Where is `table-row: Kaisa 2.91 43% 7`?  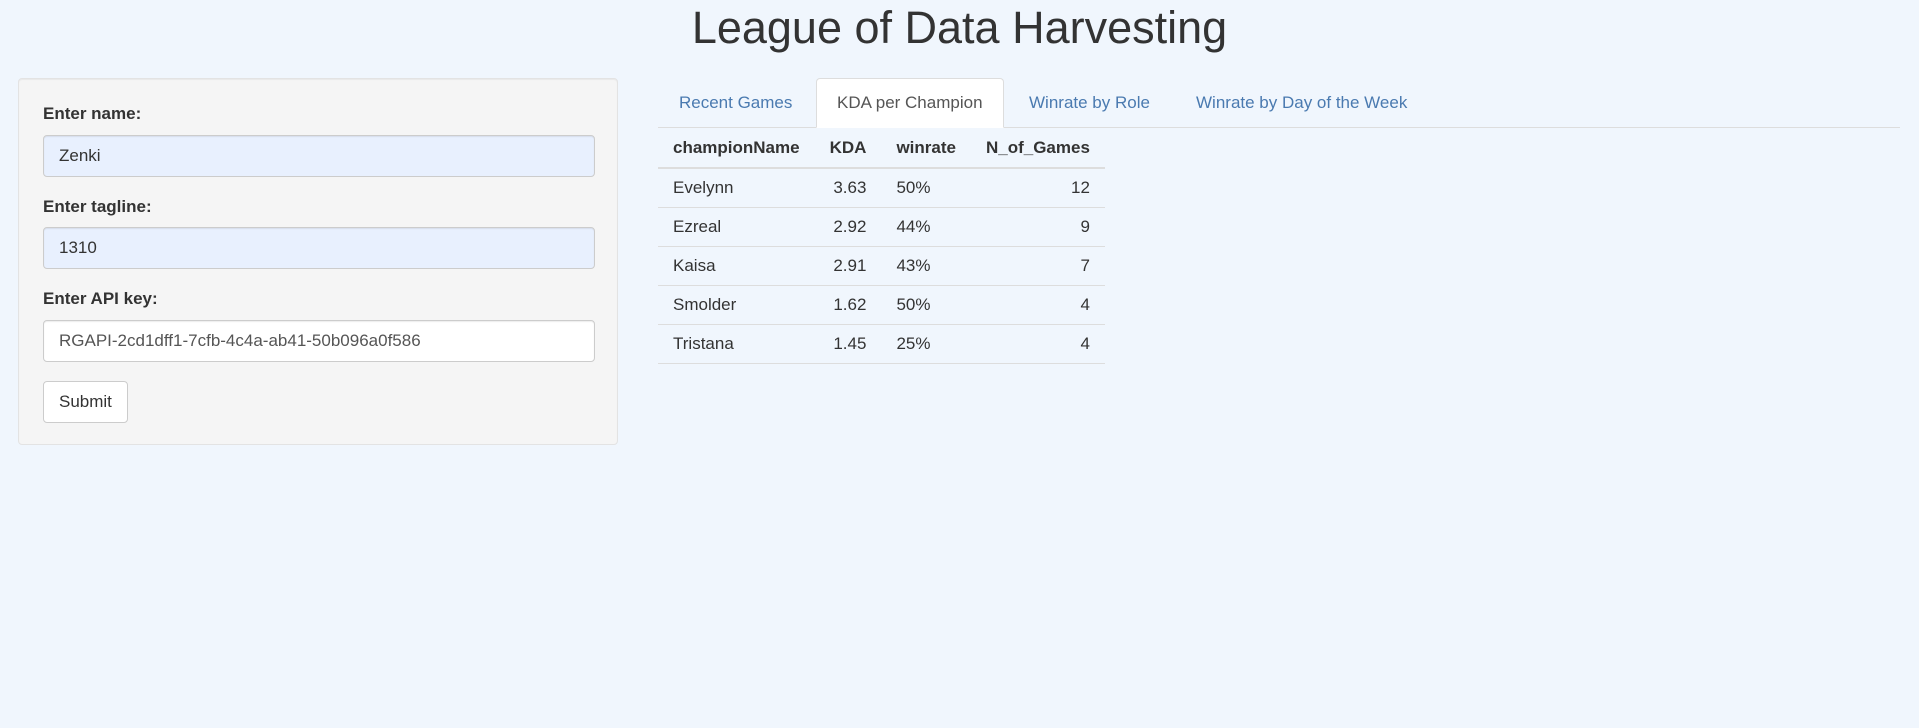 table-row: Kaisa 2.91 43% 7 is located at coordinates (881, 266).